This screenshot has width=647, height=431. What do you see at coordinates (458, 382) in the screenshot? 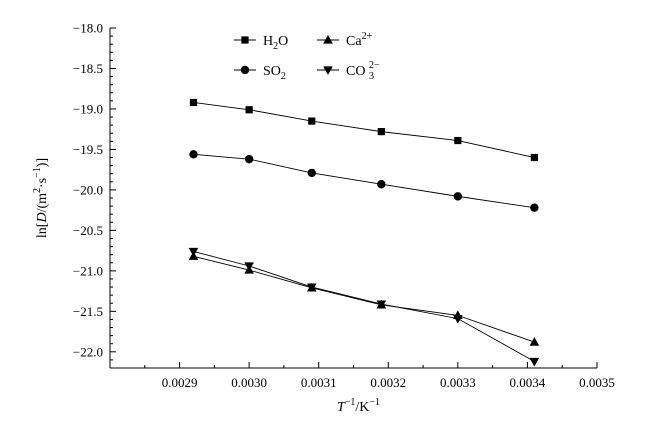
I see `x-tick-label: 0.0033` at bounding box center [458, 382].